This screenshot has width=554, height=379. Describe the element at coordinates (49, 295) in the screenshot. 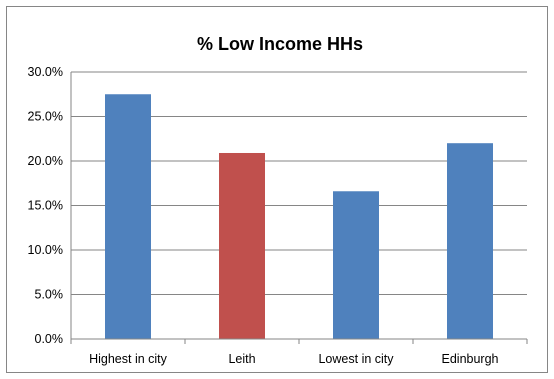

I see `y-tick-label: 5.0%` at that location.